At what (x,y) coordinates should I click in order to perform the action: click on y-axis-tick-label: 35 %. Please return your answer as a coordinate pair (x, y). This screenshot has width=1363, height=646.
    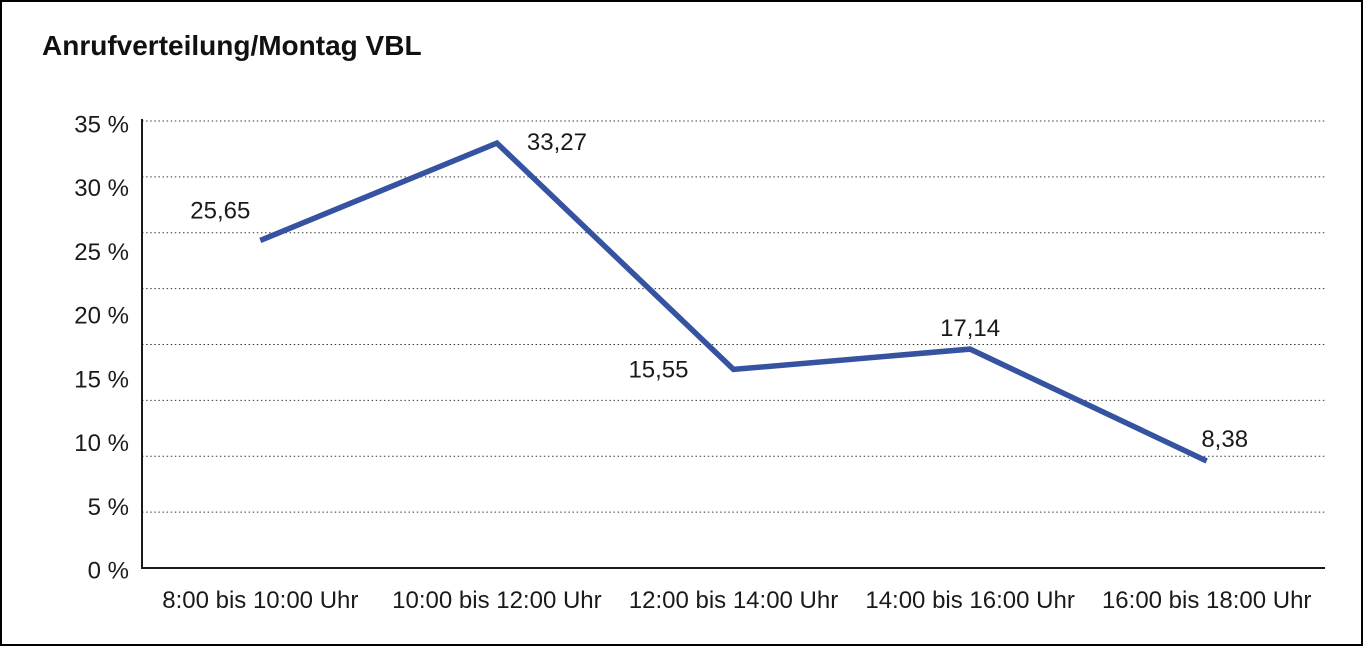
    Looking at the image, I should click on (101, 125).